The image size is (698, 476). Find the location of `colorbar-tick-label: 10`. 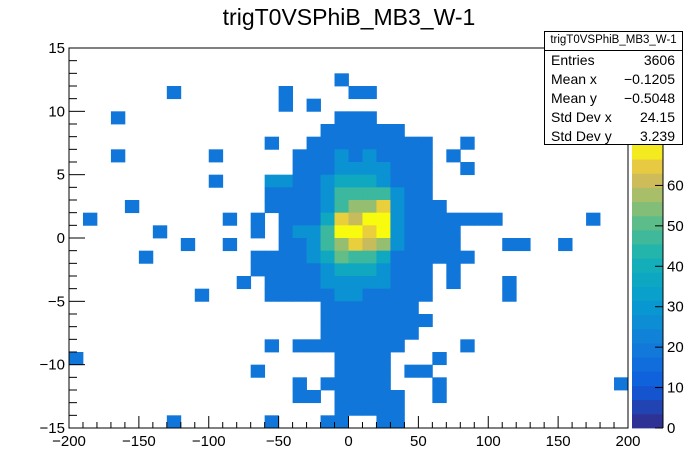

colorbar-tick-label: 10 is located at coordinates (675, 388).